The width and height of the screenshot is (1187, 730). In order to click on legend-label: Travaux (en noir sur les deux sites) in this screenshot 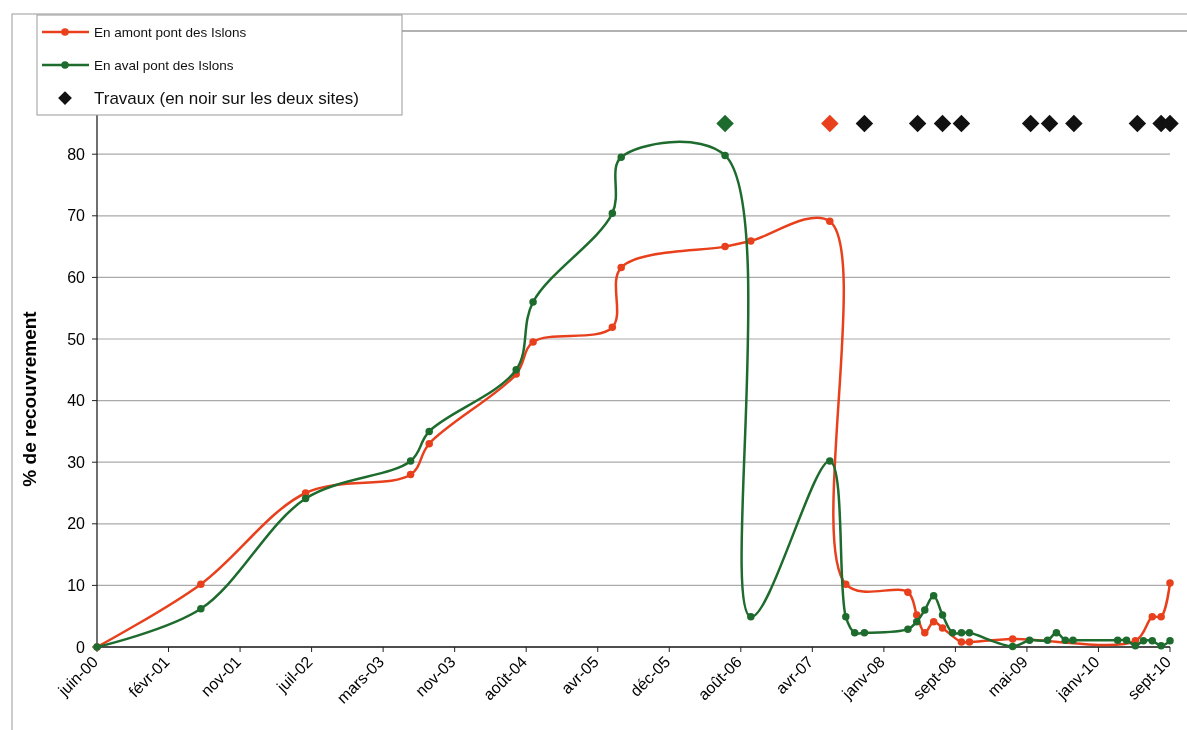, I will do `click(226, 98)`.